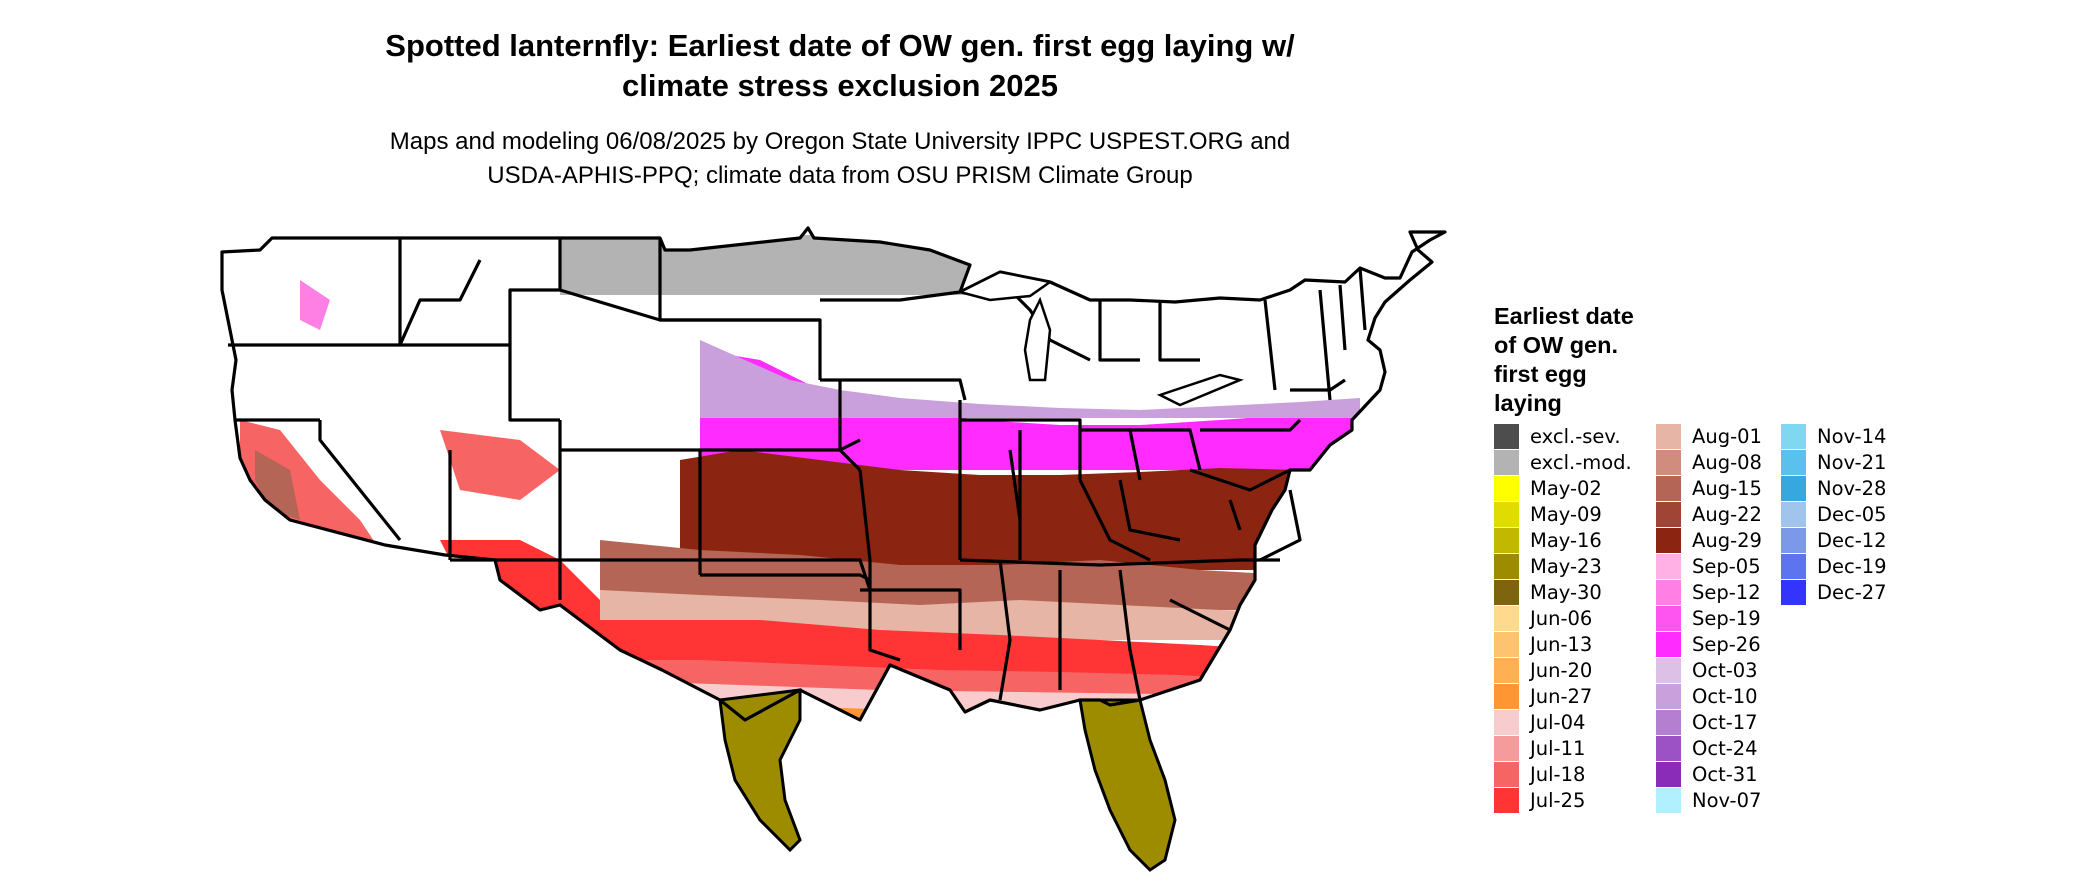  Describe the element at coordinates (1127, 785) in the screenshot. I see `florida-peninsula` at that location.